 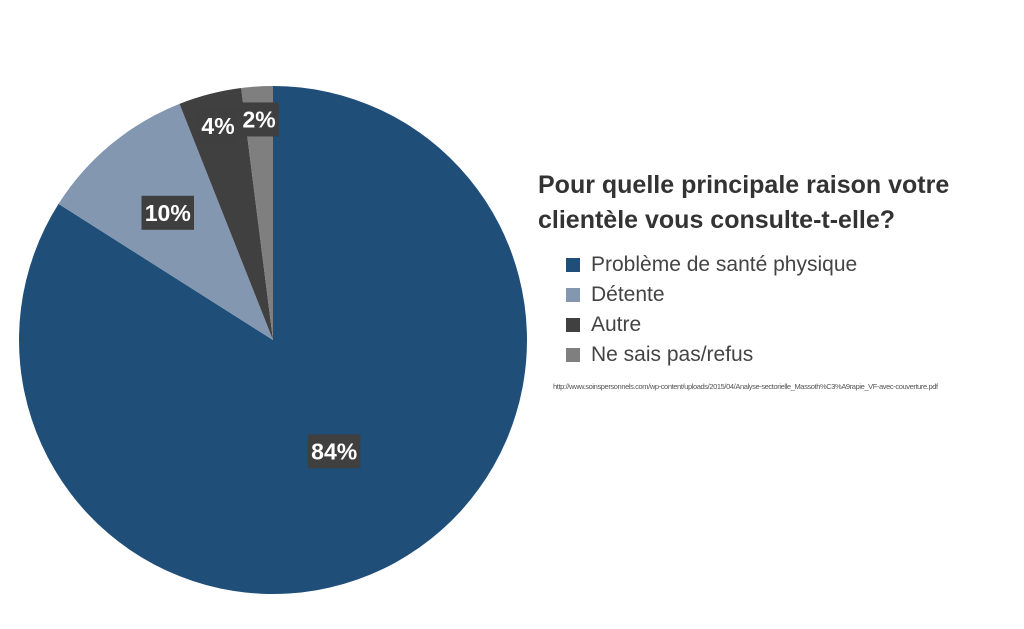 I want to click on data-label-ne-sais-pas-refus: 2%, so click(x=259, y=119).